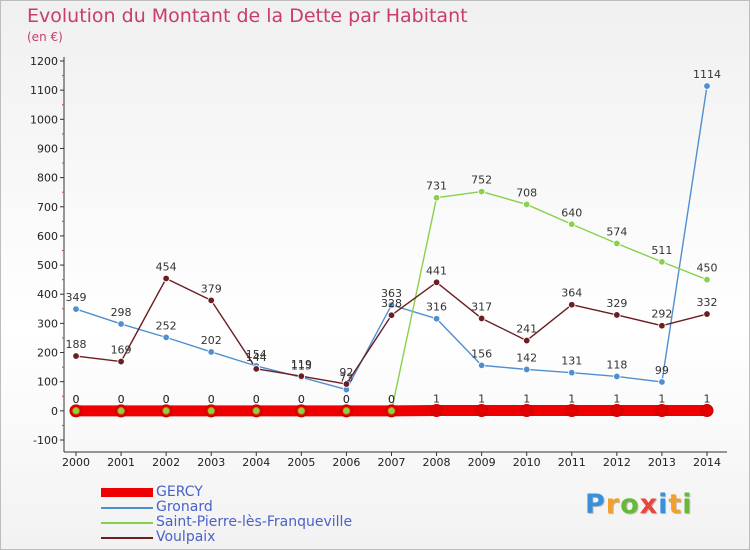  Describe the element at coordinates (47, 236) in the screenshot. I see `y-tick-label: 600` at that location.